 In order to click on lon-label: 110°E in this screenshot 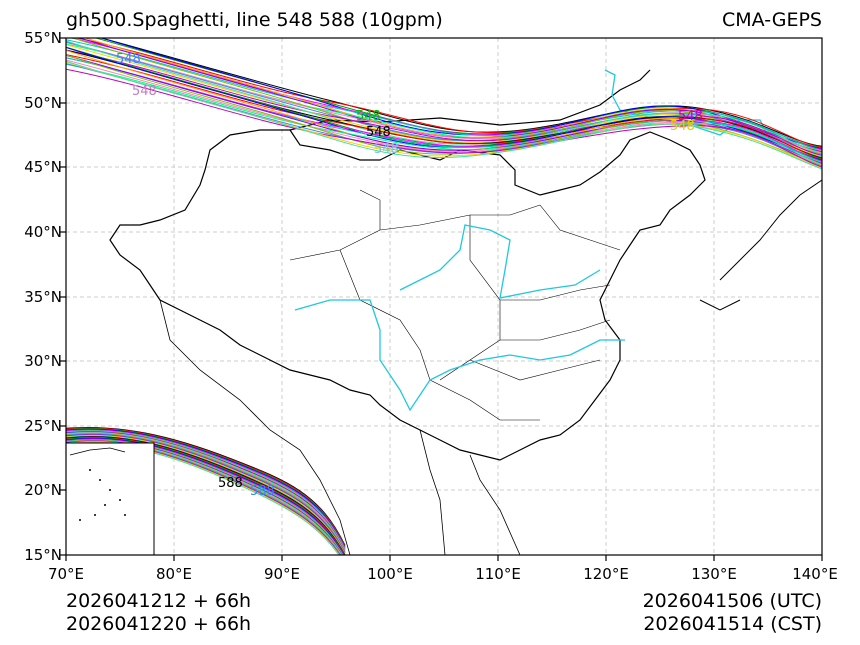, I will do `click(498, 574)`.